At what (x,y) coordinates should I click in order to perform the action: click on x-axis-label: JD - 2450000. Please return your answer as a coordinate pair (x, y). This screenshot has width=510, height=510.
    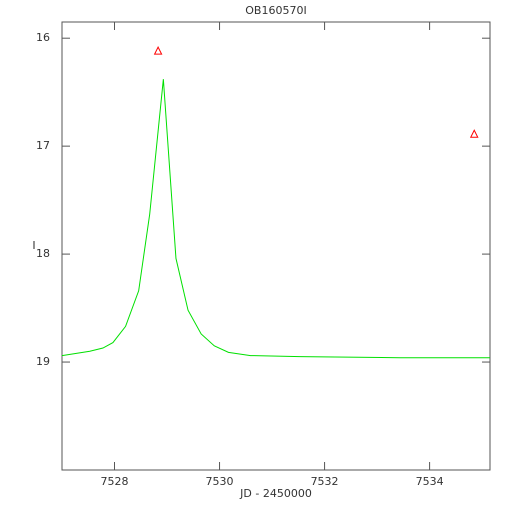
    Looking at the image, I should click on (275, 493).